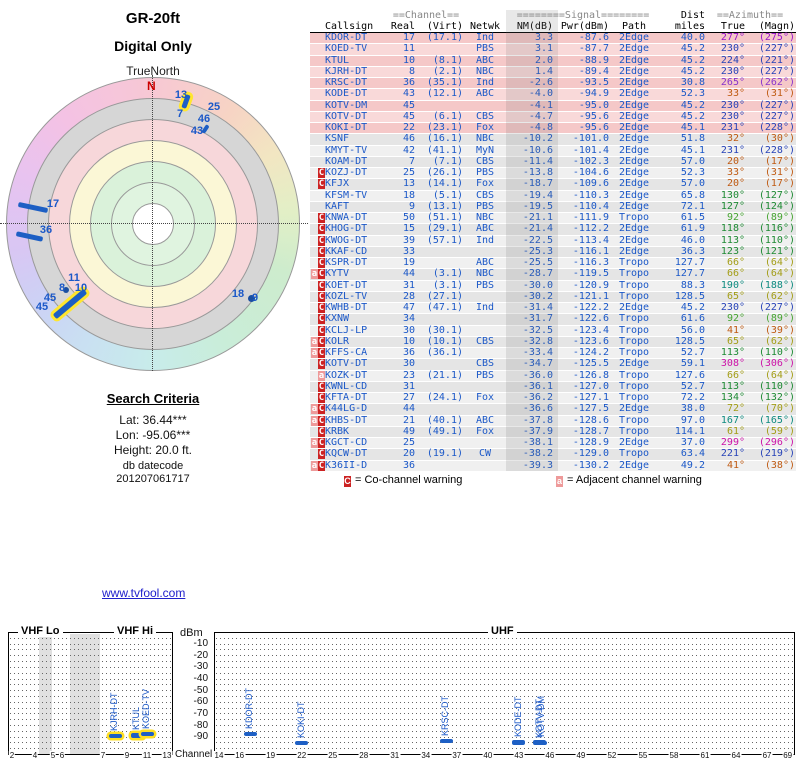 The width and height of the screenshot is (800, 768). I want to click on cell-callsign: KOZL-TV, so click(346, 296).